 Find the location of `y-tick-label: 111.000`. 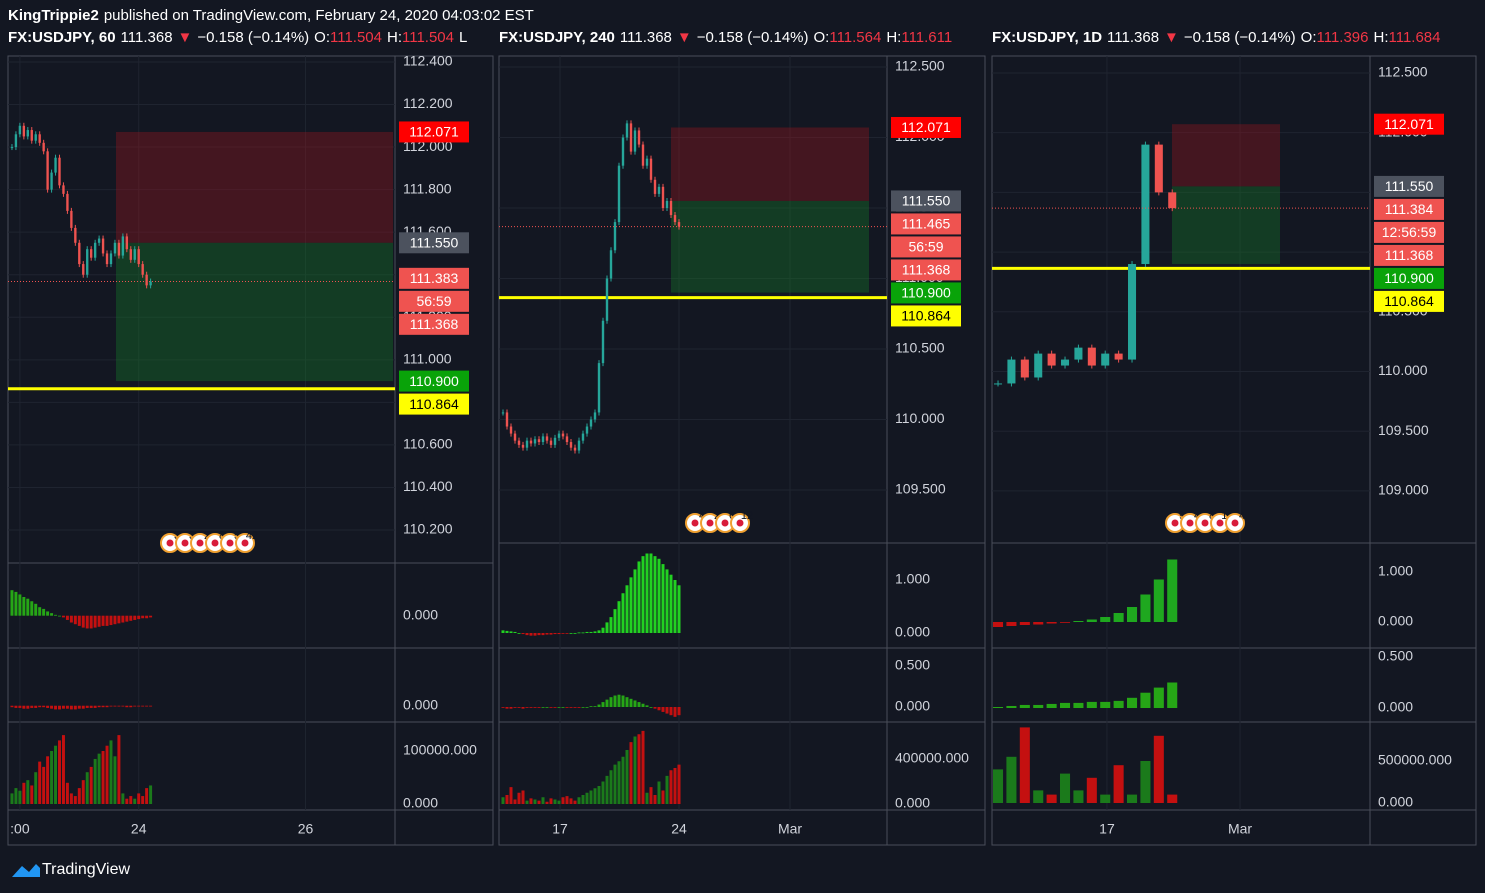

y-tick-label: 111.000 is located at coordinates (427, 359).